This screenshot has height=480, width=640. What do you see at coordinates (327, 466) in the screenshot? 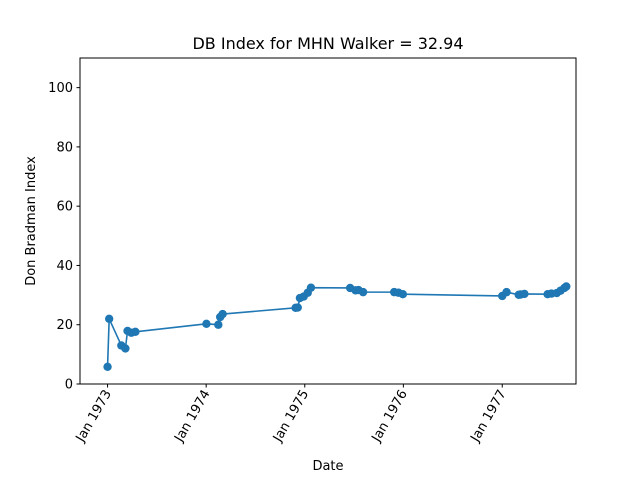
I see `x-axis-label: Date` at bounding box center [327, 466].